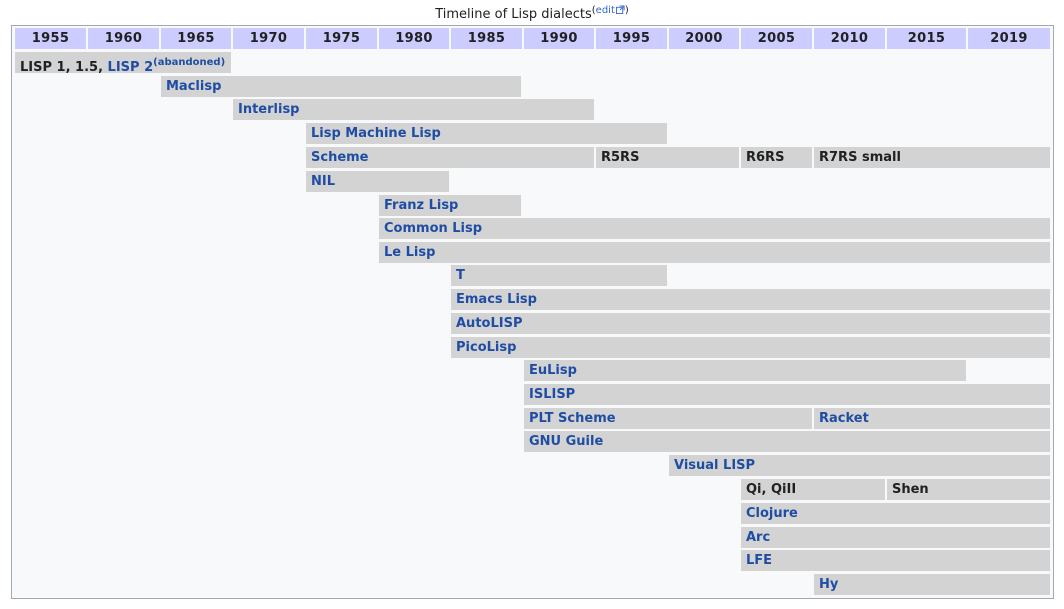  What do you see at coordinates (776, 157) in the screenshot?
I see `dialect-bar-r6rs: R6RS` at bounding box center [776, 157].